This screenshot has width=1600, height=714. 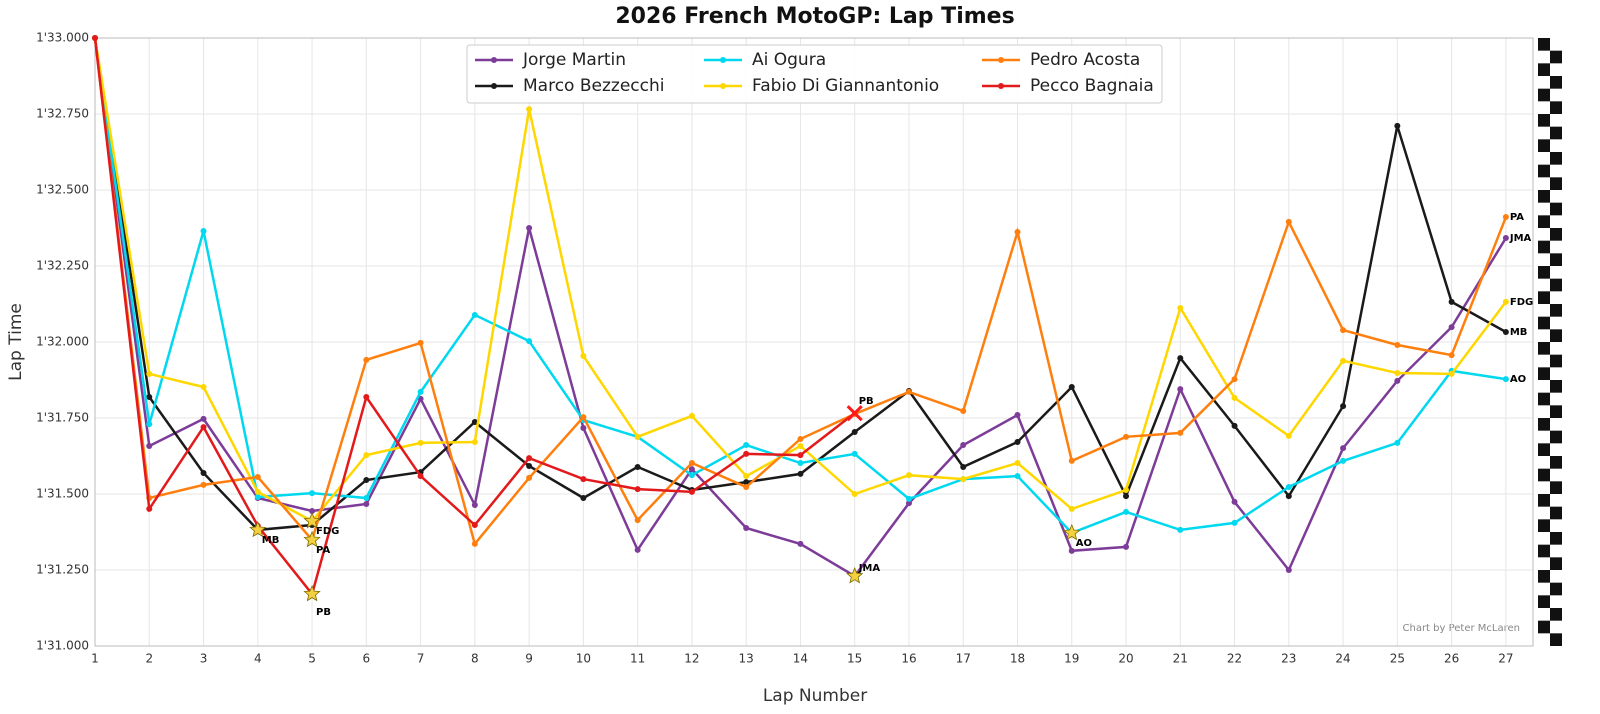 What do you see at coordinates (866, 401) in the screenshot?
I see `crash-label: PB` at bounding box center [866, 401].